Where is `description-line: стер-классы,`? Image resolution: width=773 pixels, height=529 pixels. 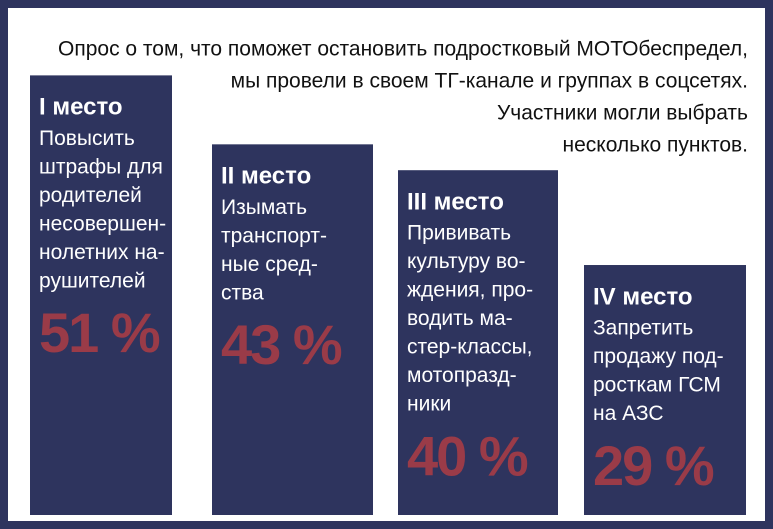
description-line: стер-классы, is located at coordinates (470, 347).